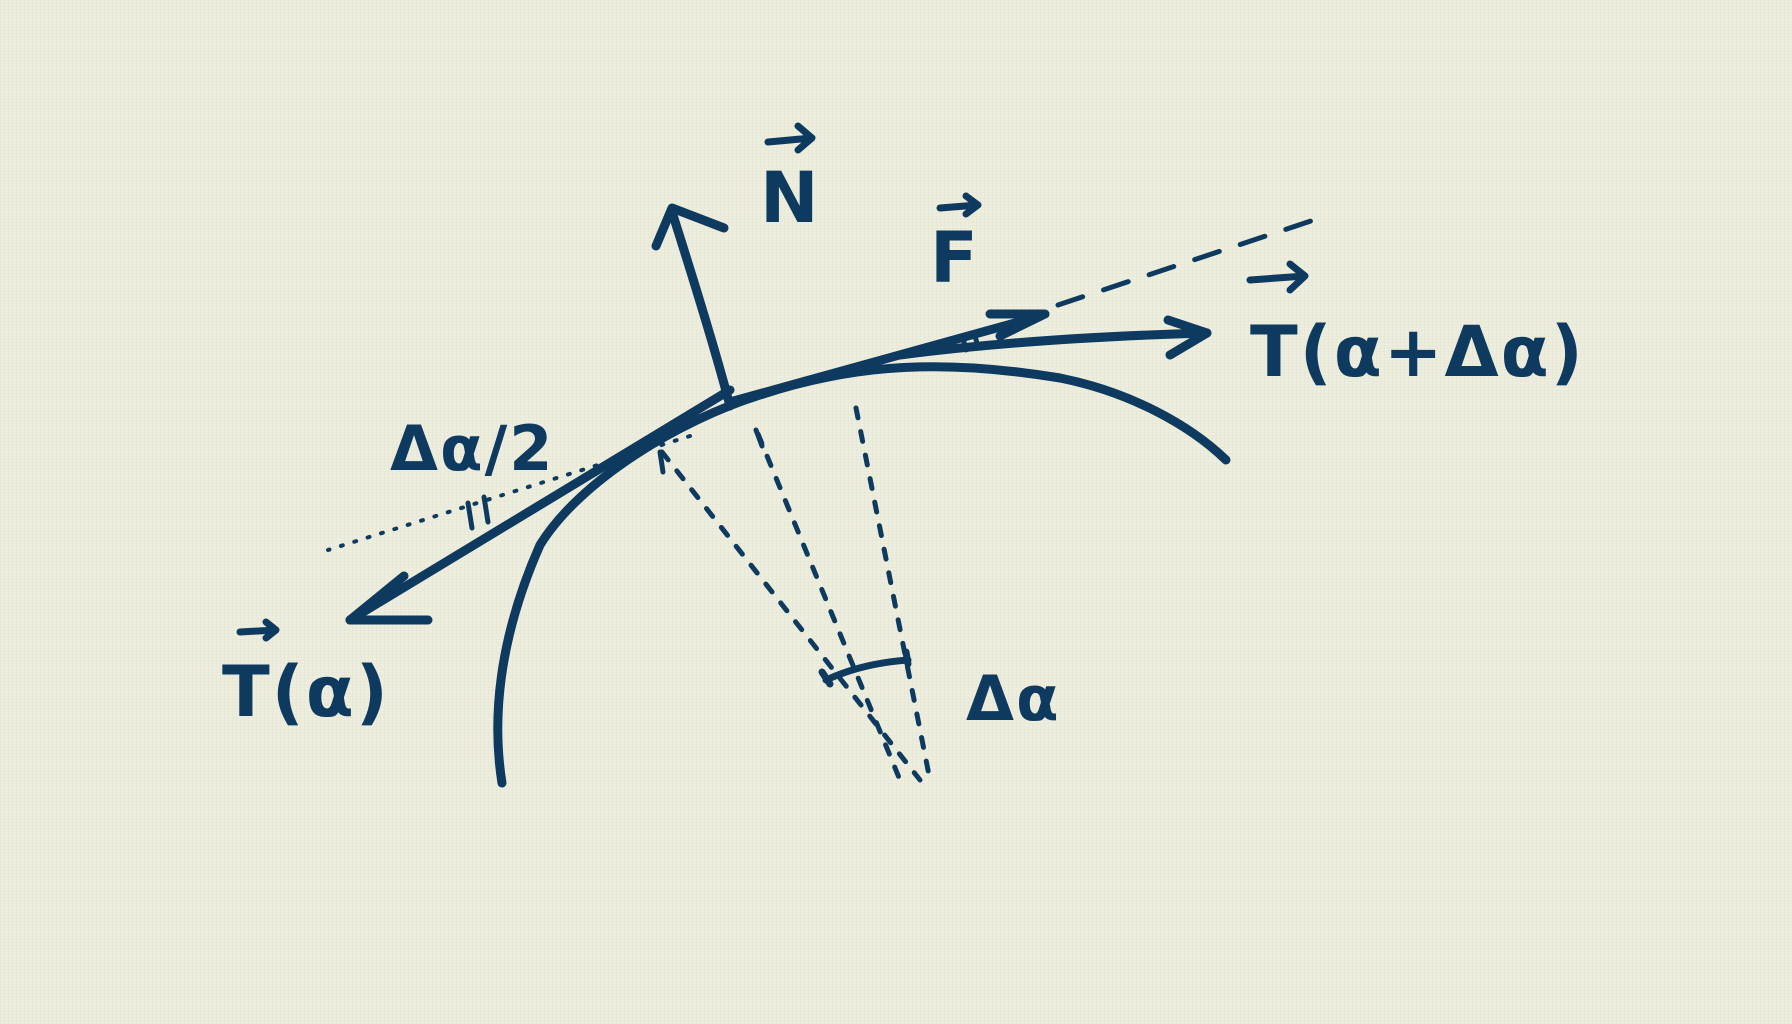 This screenshot has height=1024, width=1792. What do you see at coordinates (478, 512) in the screenshot?
I see `angle-mark-left` at bounding box center [478, 512].